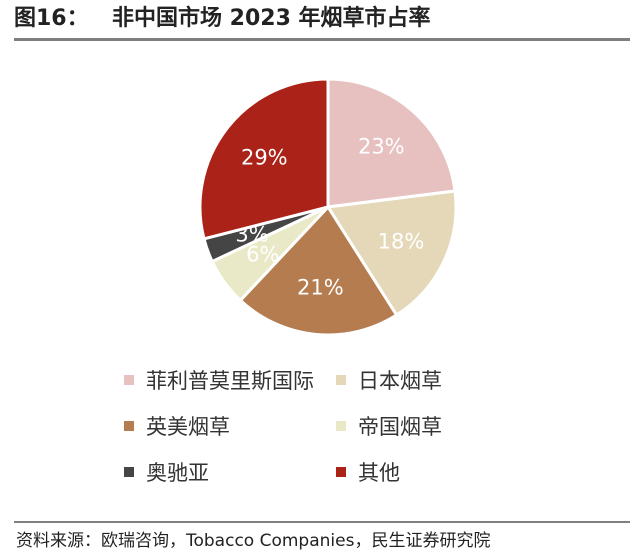 The height and width of the screenshot is (560, 640). Describe the element at coordinates (51, 18) in the screenshot. I see `figure-number: 图16：` at that location.